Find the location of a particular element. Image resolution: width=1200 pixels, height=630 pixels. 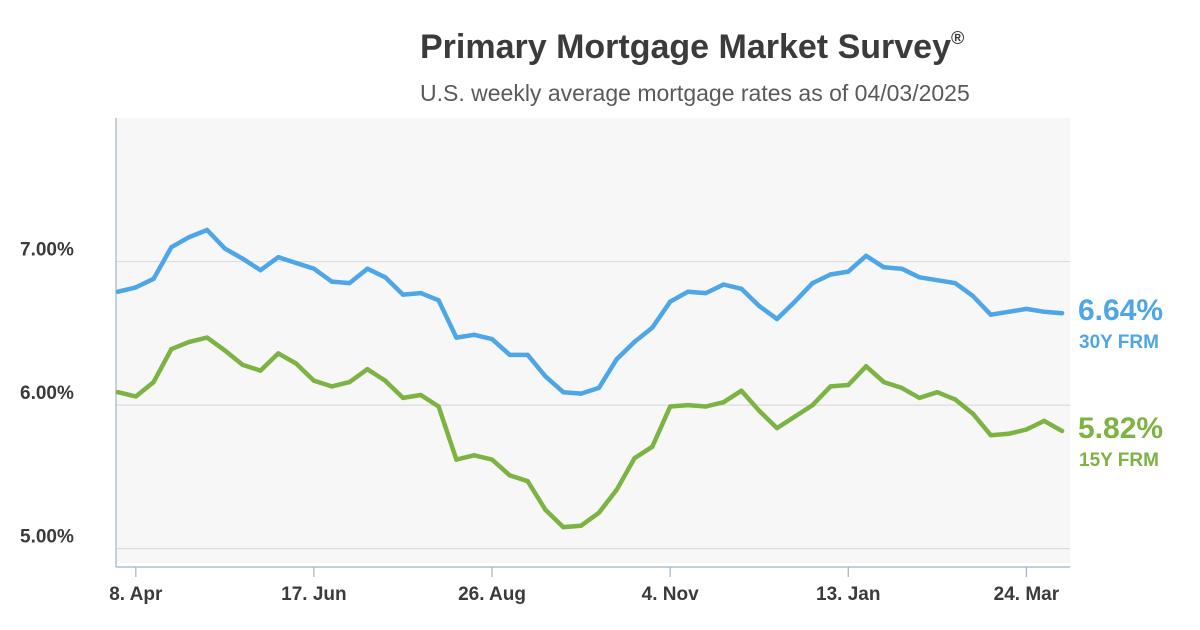

registered-mark: ® is located at coordinates (957, 38).